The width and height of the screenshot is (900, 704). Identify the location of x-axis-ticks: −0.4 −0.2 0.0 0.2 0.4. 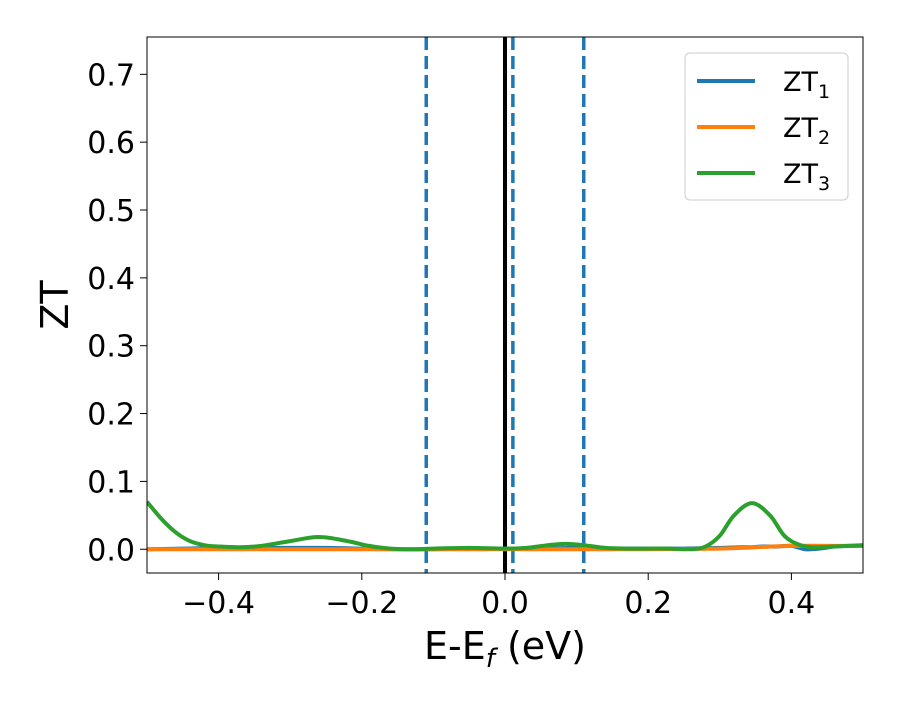
(498, 597).